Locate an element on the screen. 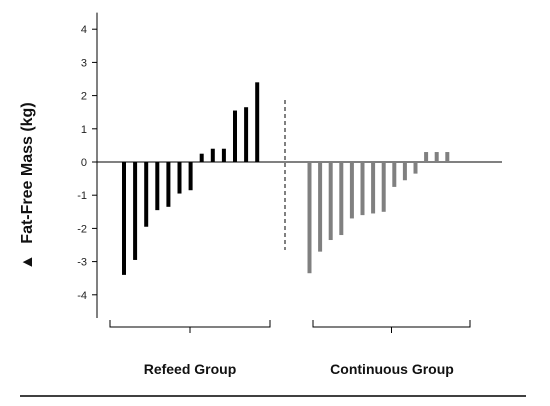  y-tick-label: 0 is located at coordinates (84, 163).